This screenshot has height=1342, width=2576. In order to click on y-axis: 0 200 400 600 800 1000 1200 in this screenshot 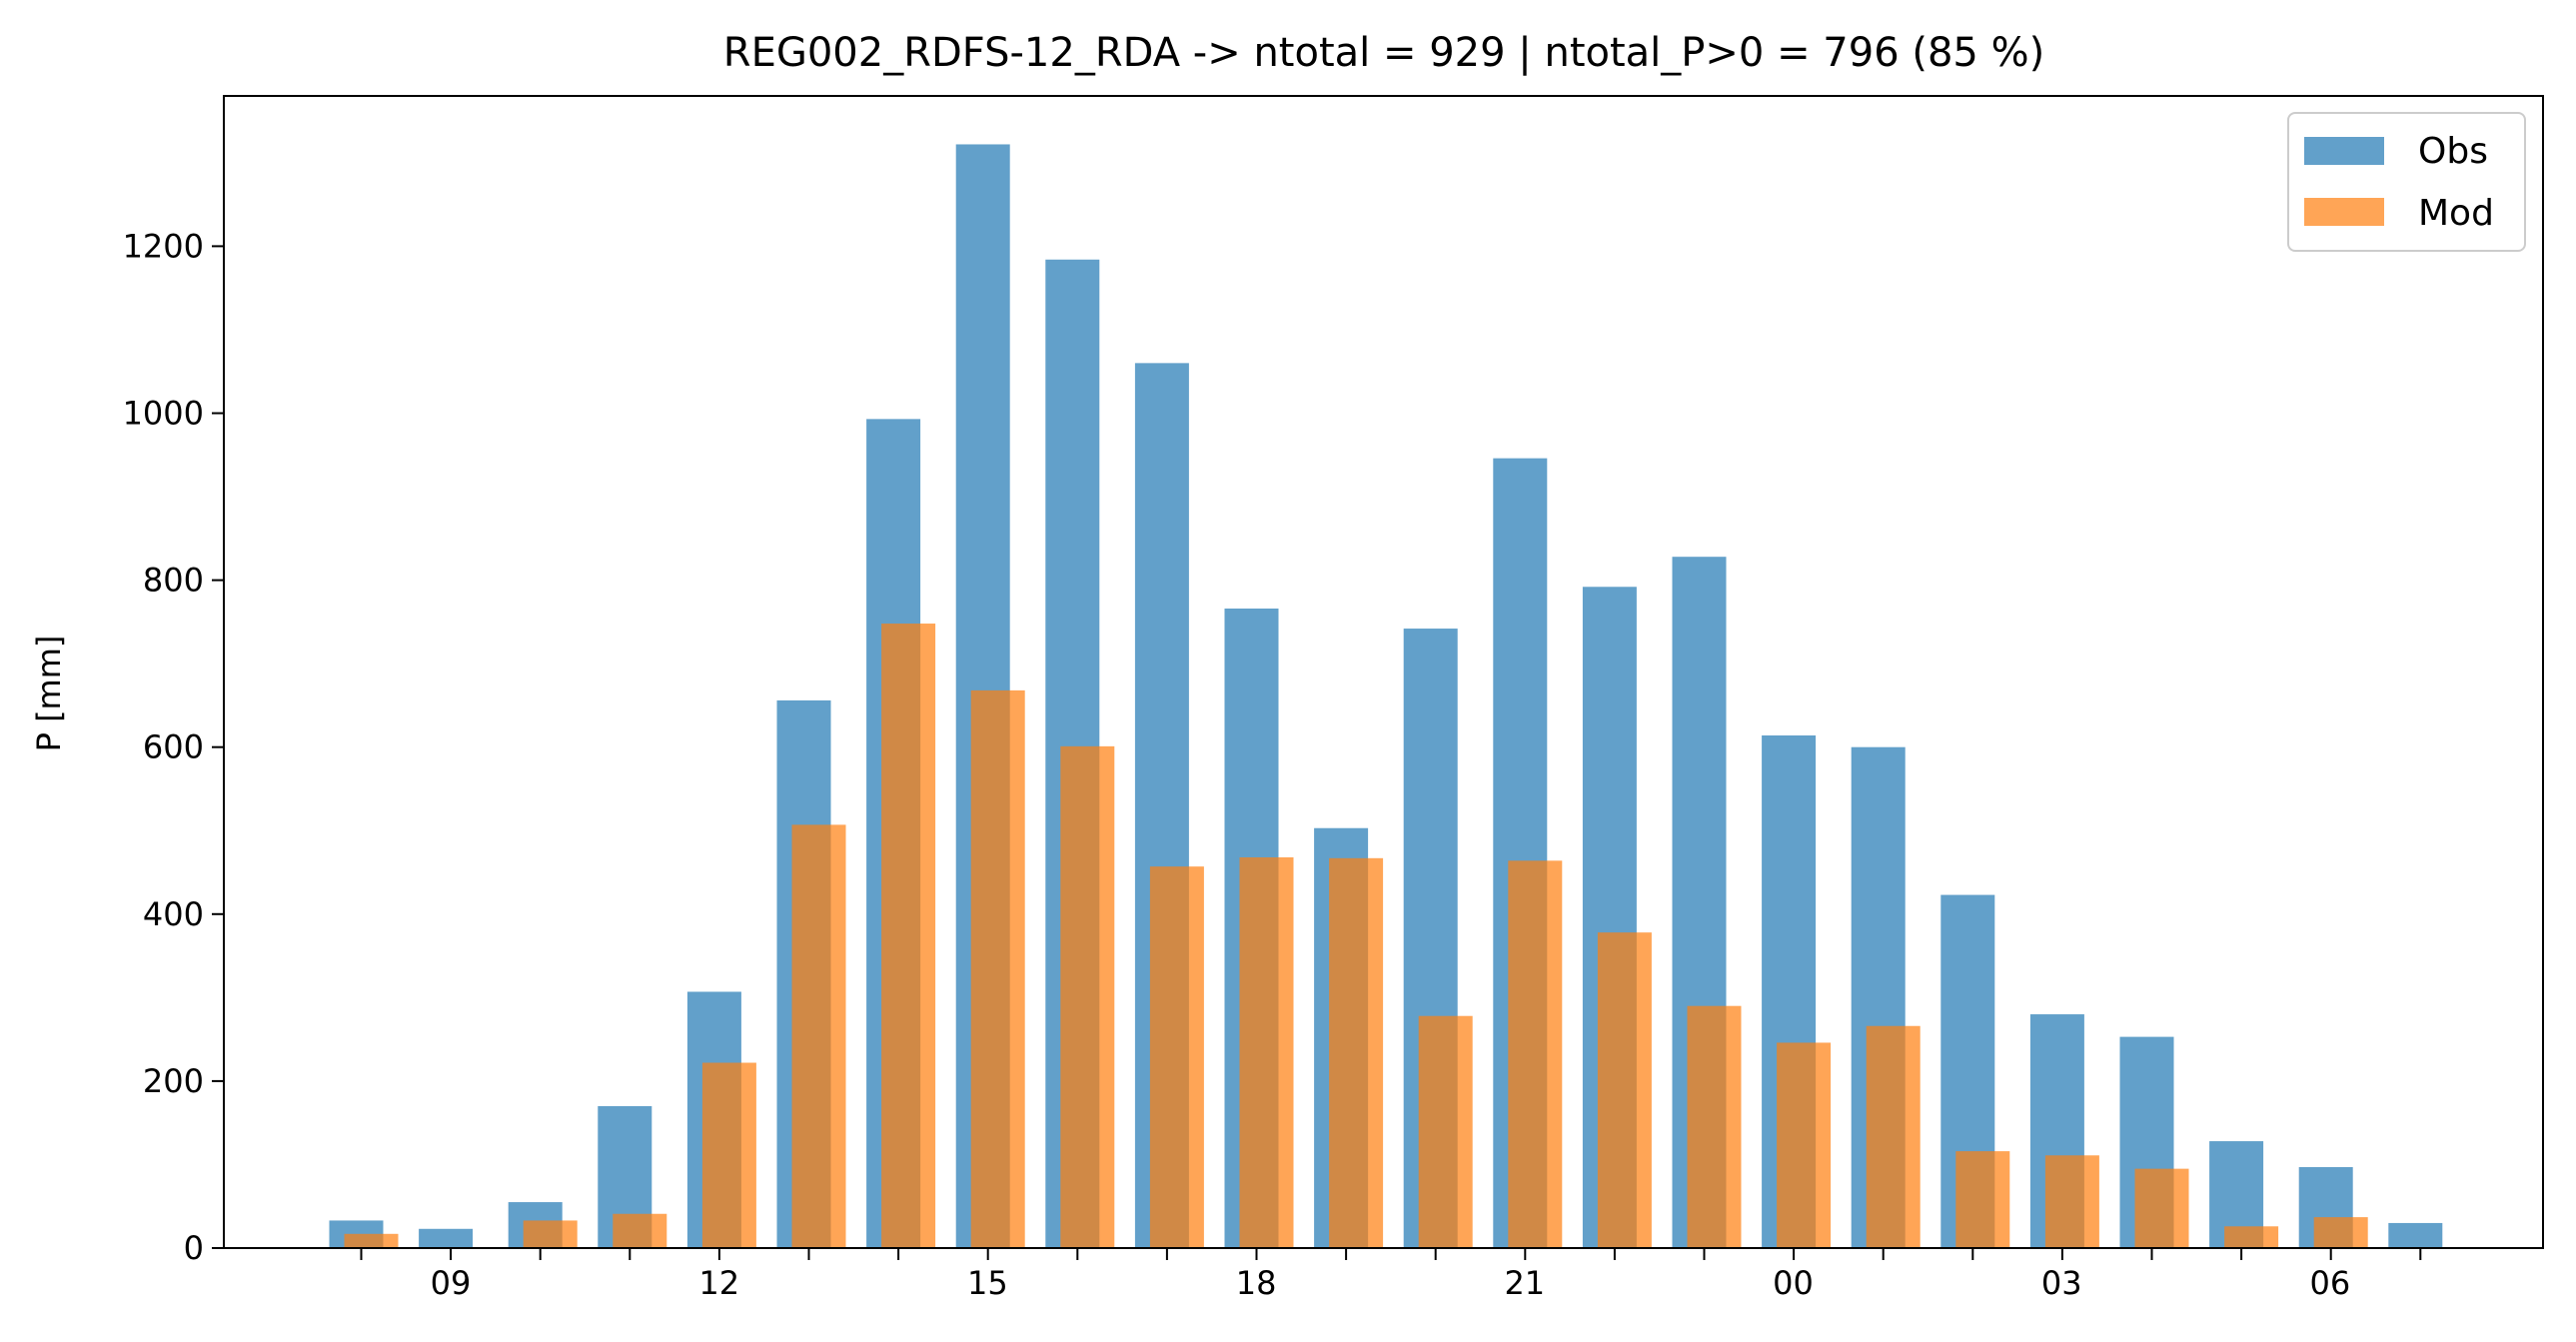, I will do `click(173, 747)`.